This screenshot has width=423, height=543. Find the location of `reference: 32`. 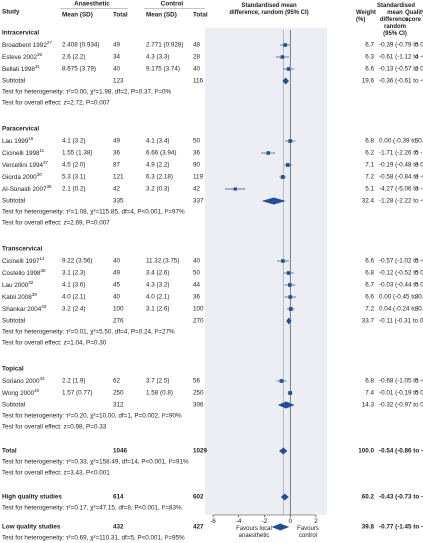

reference: 32 is located at coordinates (31, 282).